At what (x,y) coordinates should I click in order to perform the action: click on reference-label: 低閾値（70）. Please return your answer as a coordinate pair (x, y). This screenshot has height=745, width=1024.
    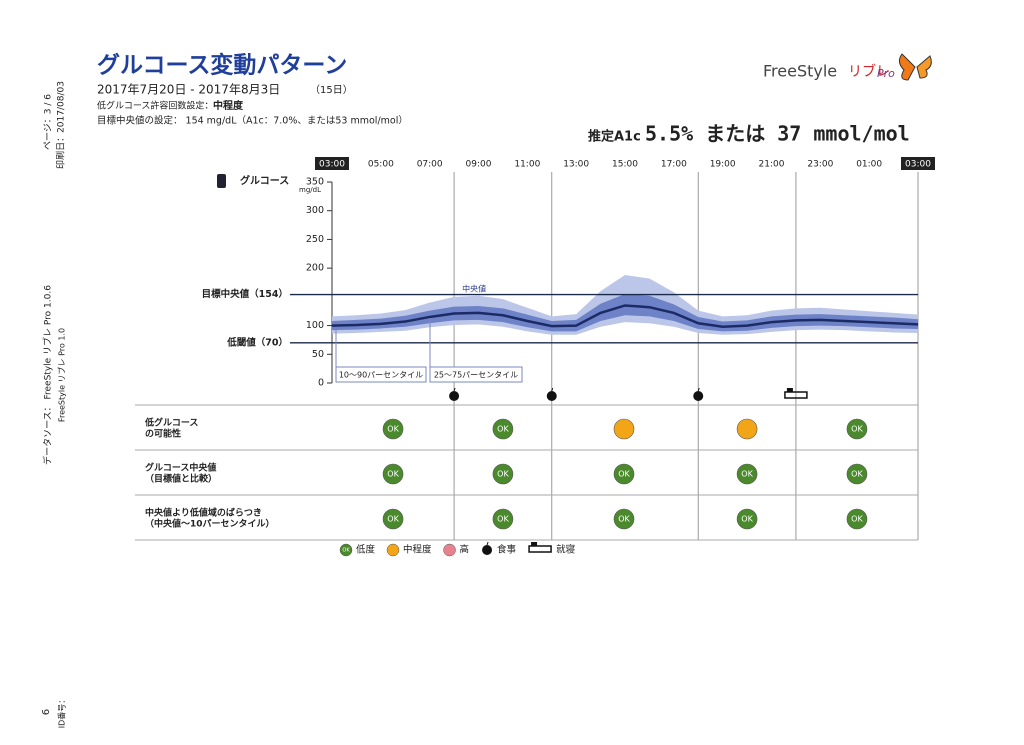
    Looking at the image, I should click on (257, 342).